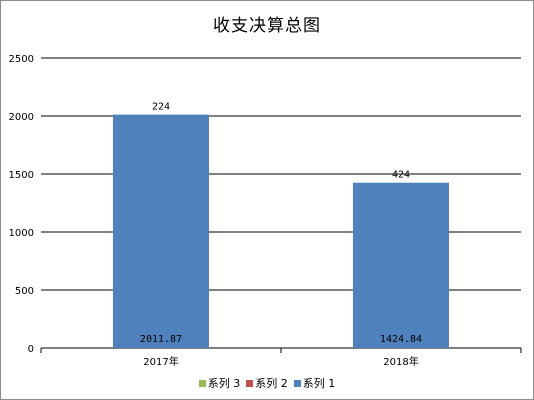 The image size is (534, 400). Describe the element at coordinates (31, 349) in the screenshot. I see `y-tick-label: 0` at that location.